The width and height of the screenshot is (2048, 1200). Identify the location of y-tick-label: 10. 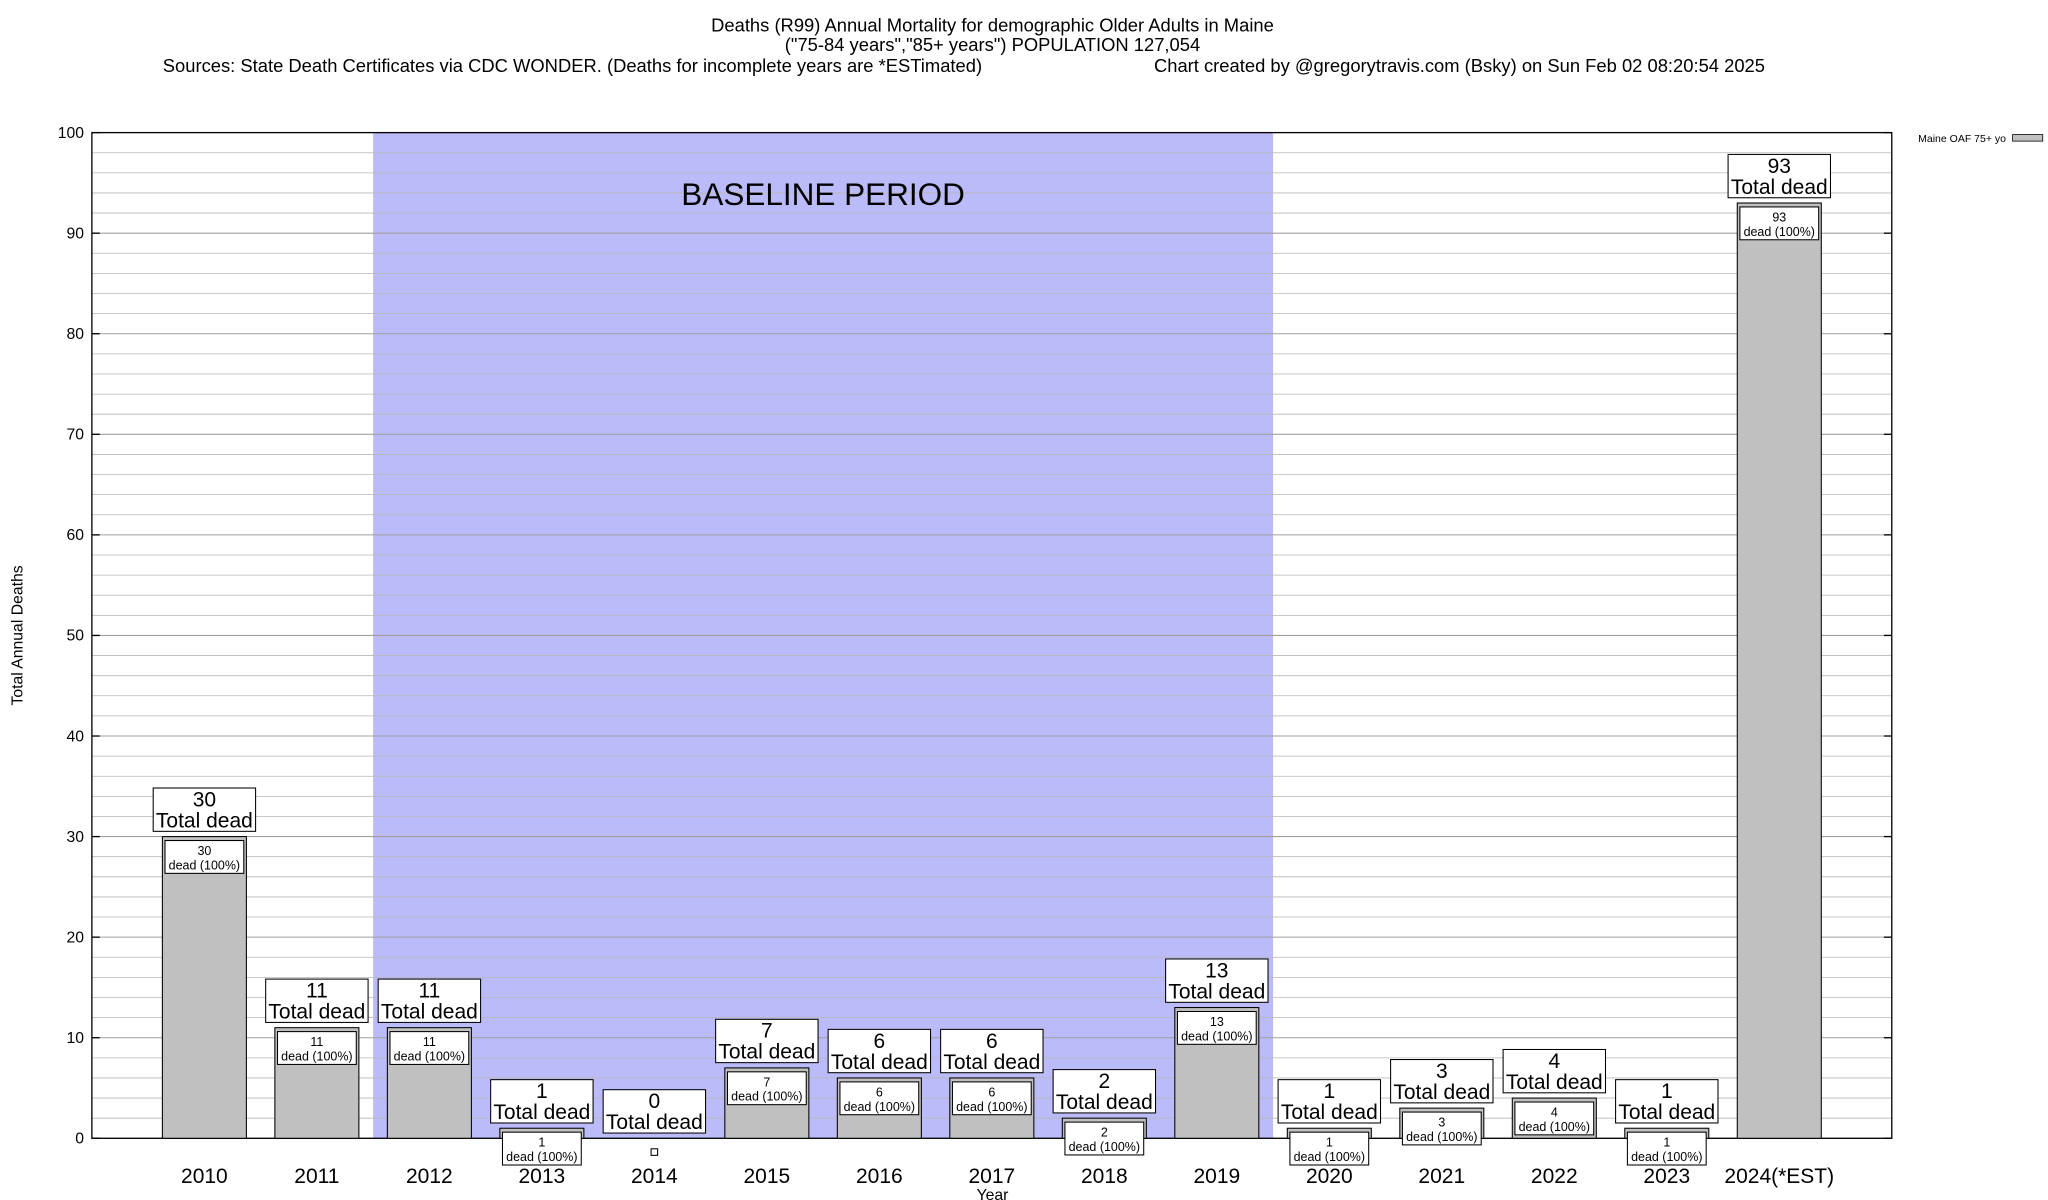
(75, 1038).